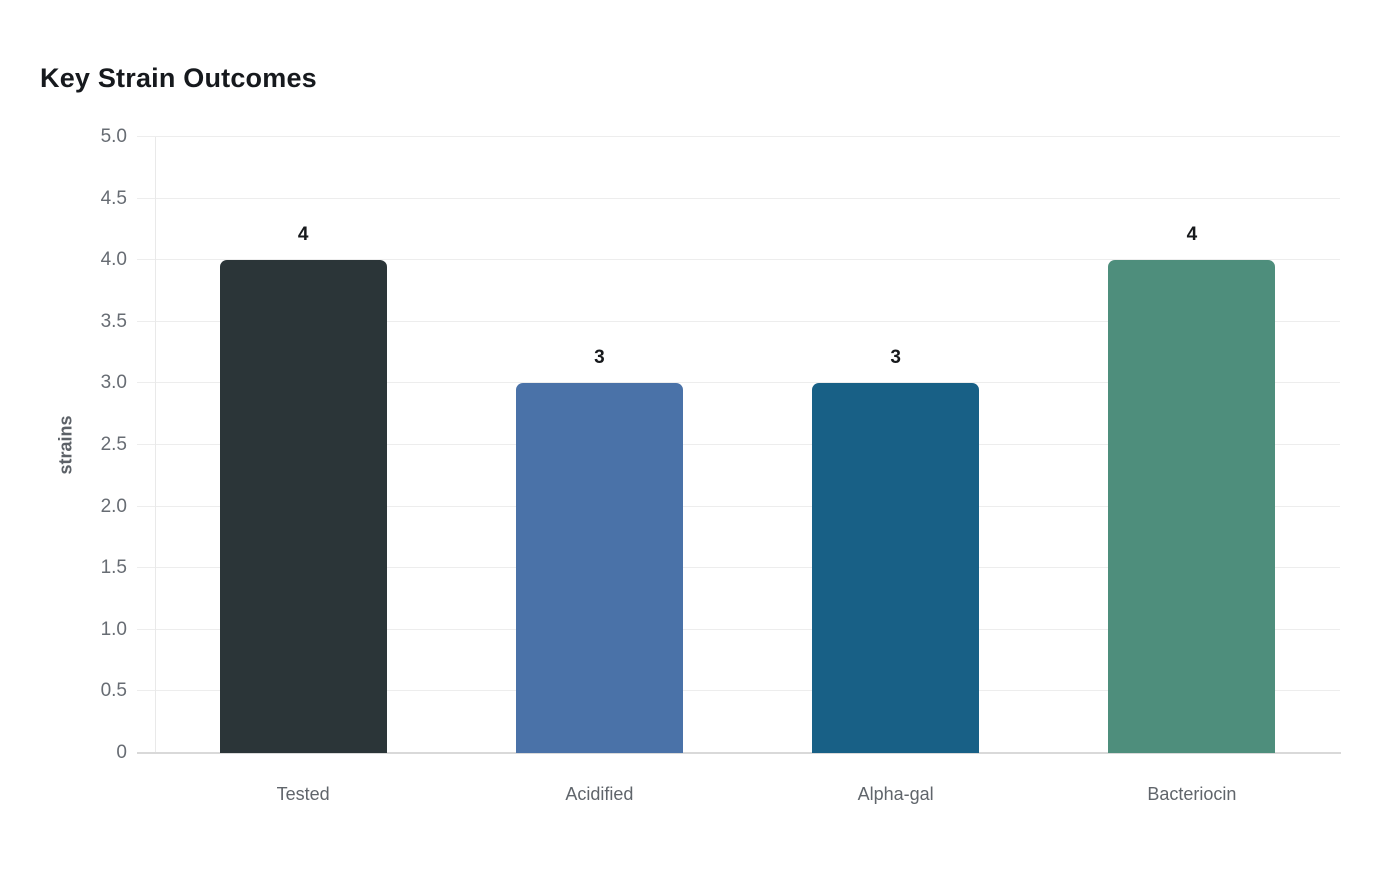  Describe the element at coordinates (895, 358) in the screenshot. I see `value-label-alpha-gal: 3` at that location.